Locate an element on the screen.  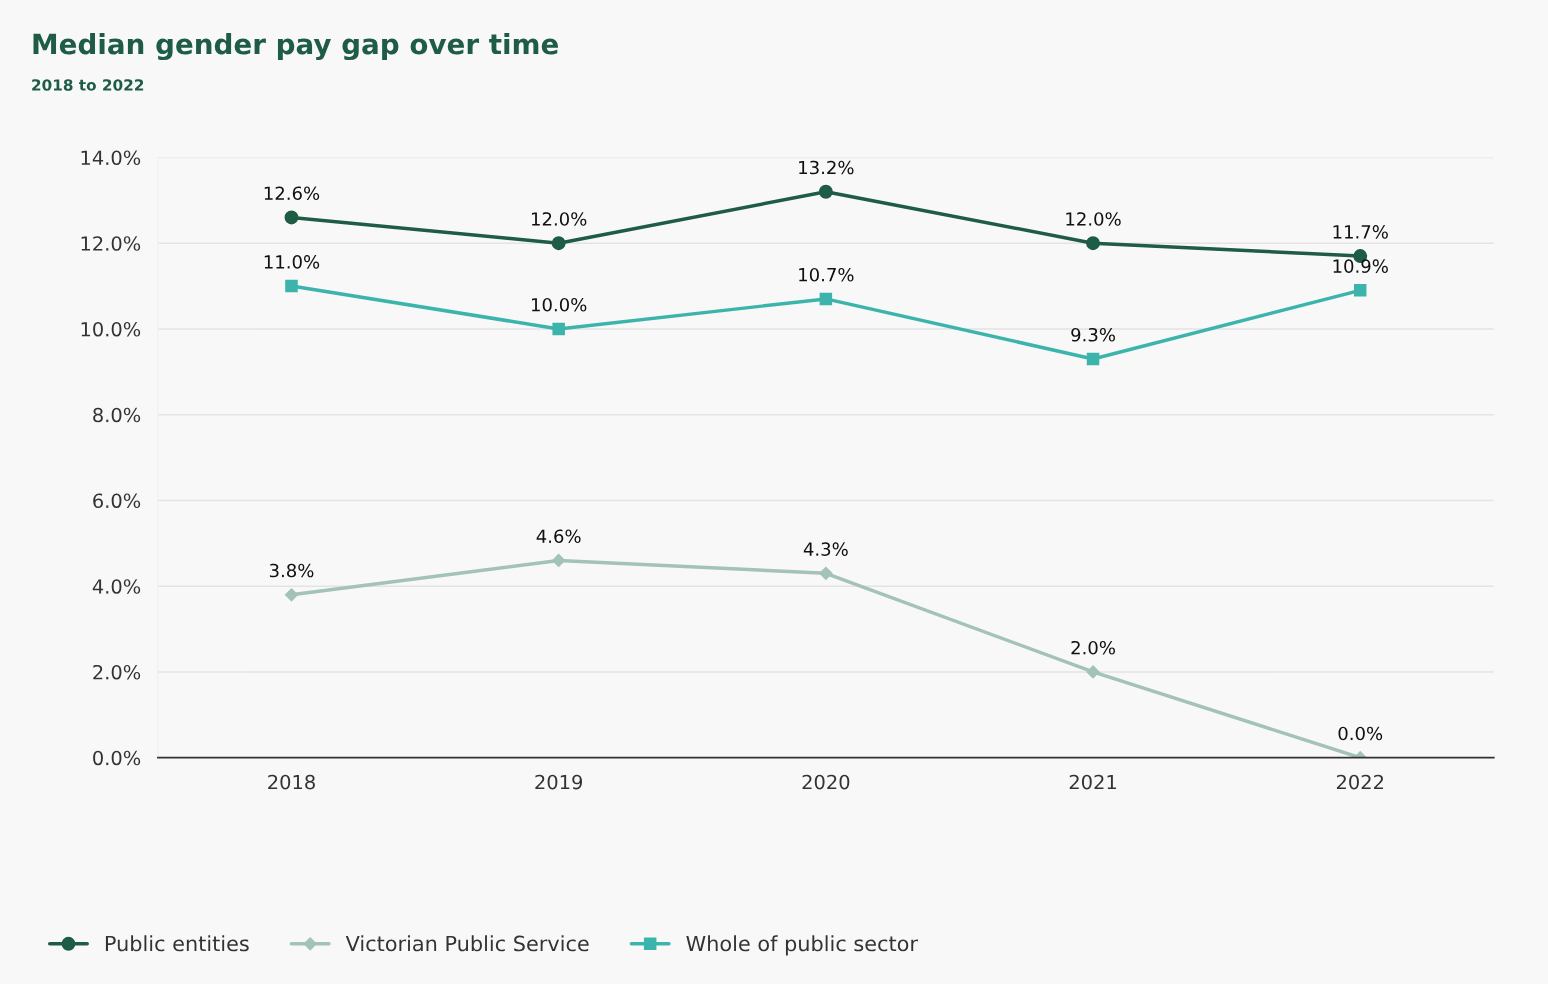
chart-subtitle: 2018 to 2022 is located at coordinates (88, 85).